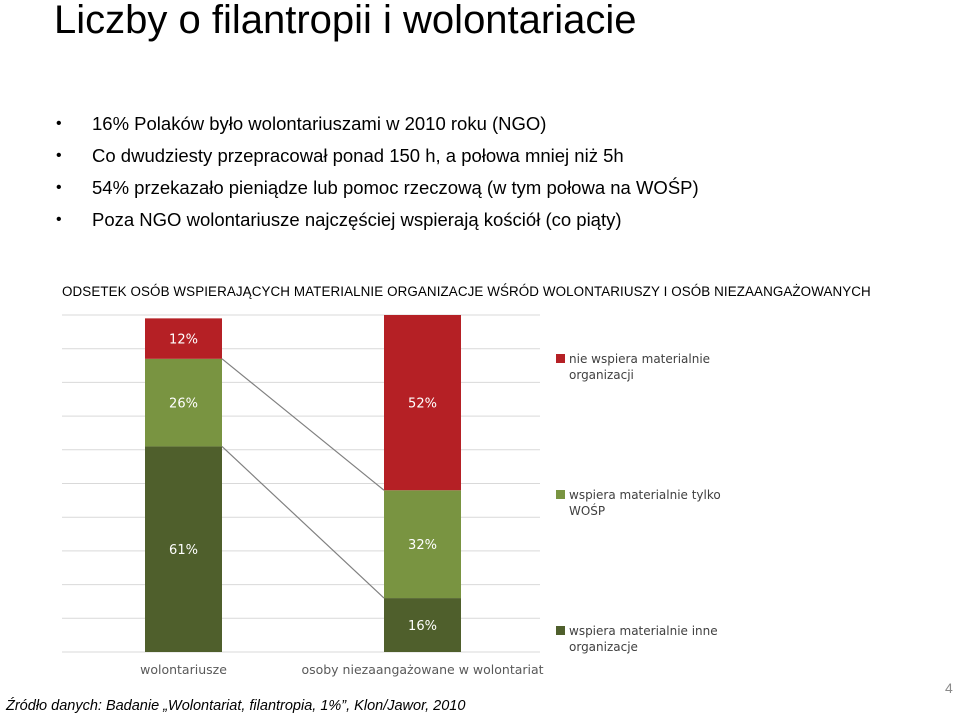 This screenshot has height=716, width=960. I want to click on data-label: 16%, so click(422, 626).